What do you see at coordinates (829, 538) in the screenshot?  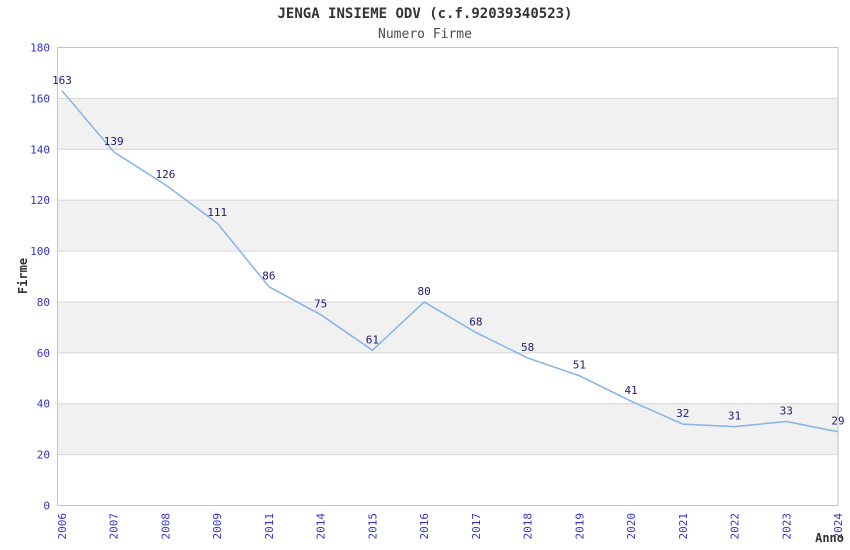 I see `x-axis-title: Anno` at bounding box center [829, 538].